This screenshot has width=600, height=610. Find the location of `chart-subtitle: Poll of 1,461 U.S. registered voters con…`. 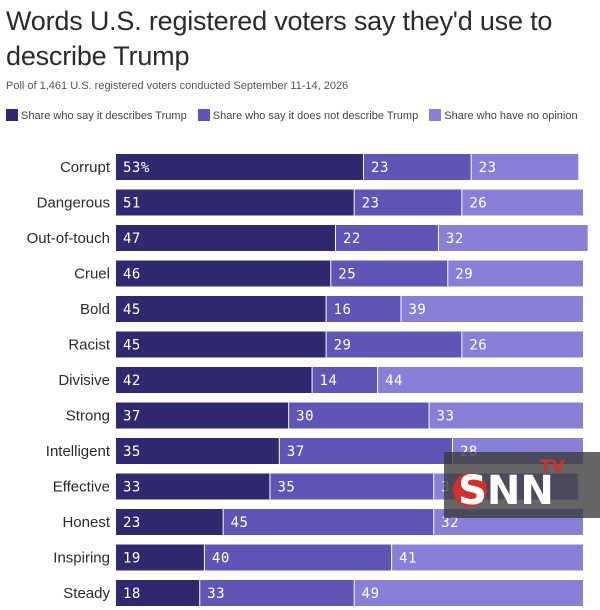

chart-subtitle: Poll of 1,461 U.S. registered voters con… is located at coordinates (177, 86).